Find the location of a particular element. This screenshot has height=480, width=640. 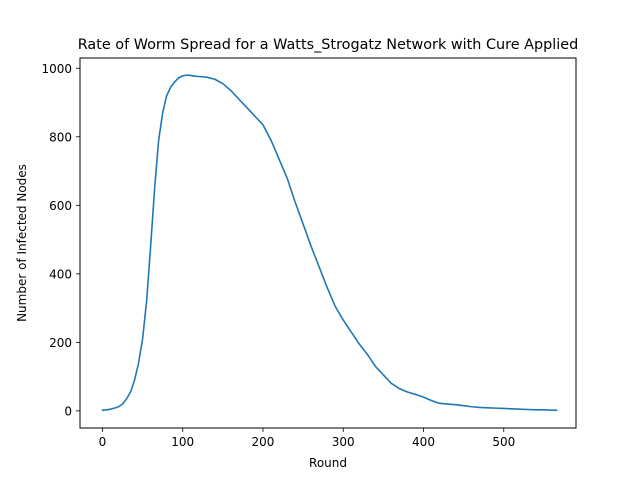

x-tick-label: 200 is located at coordinates (263, 442).